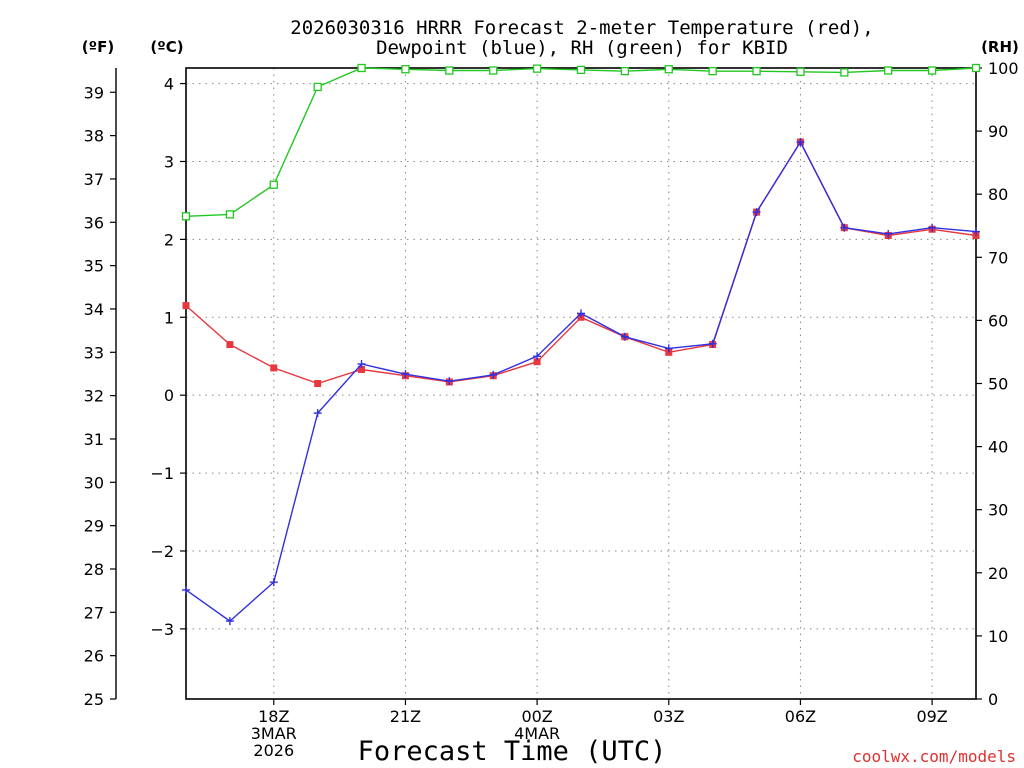 This screenshot has width=1024, height=768. What do you see at coordinates (998, 257) in the screenshot?
I see `rh-tick-label: 70` at bounding box center [998, 257].